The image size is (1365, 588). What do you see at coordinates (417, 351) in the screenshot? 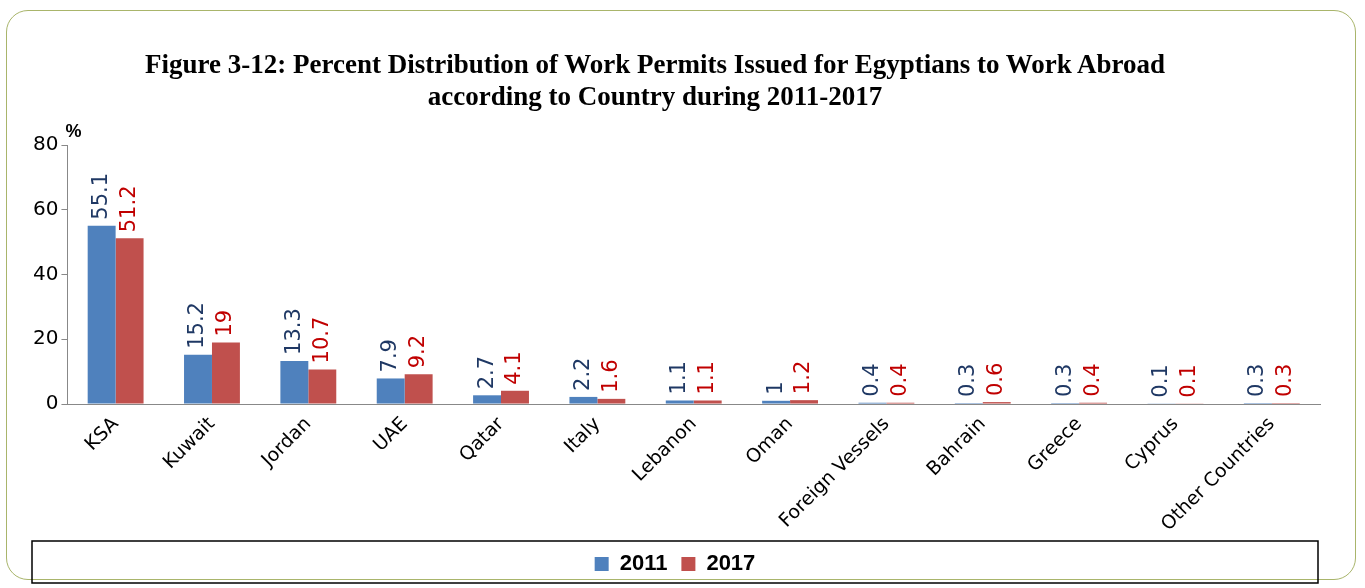
I see `data-label: 9.2` at bounding box center [417, 351].